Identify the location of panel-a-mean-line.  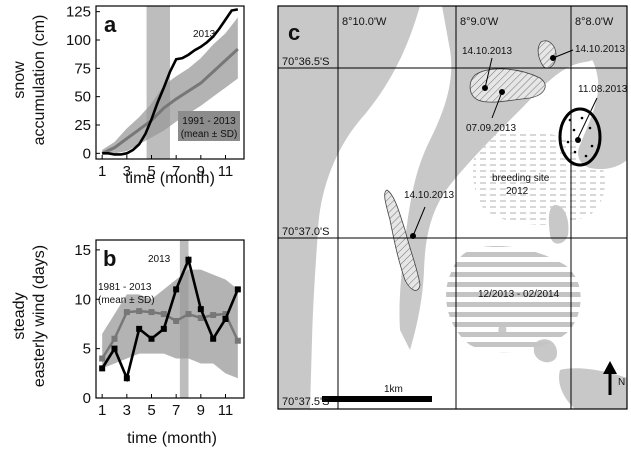
(170, 101).